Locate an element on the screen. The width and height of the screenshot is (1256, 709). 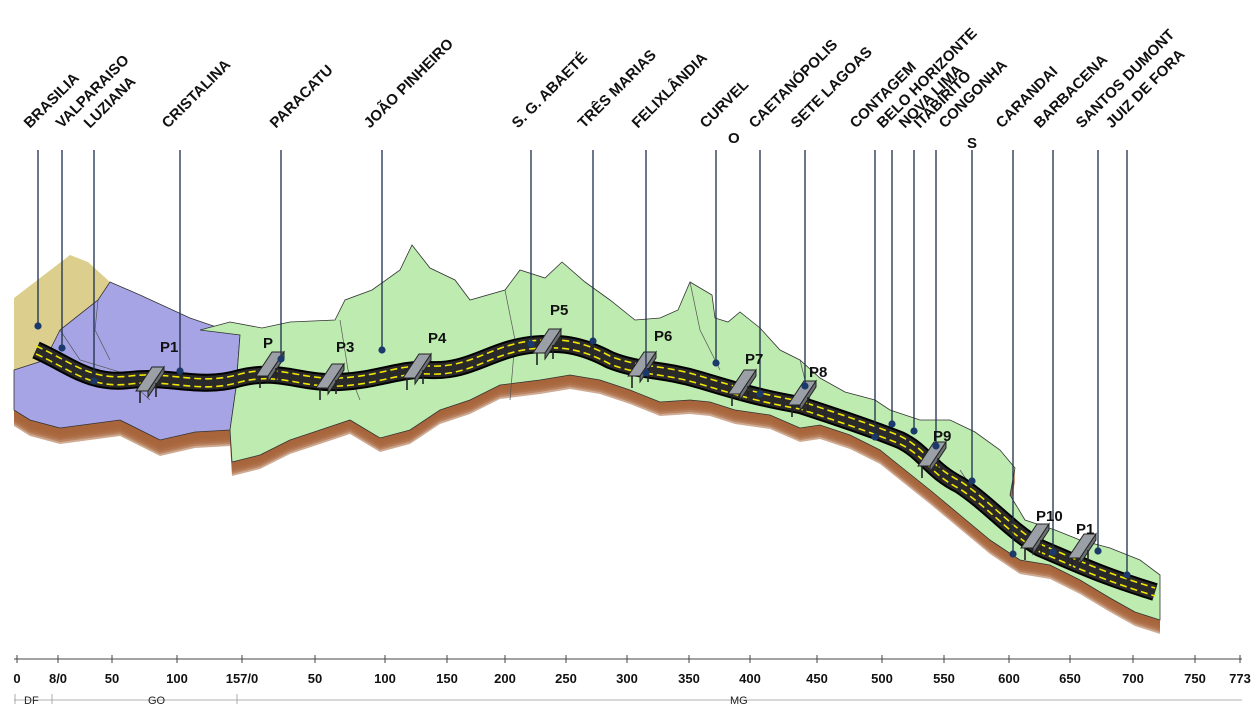
scale-tick-label: 500 is located at coordinates (882, 678).